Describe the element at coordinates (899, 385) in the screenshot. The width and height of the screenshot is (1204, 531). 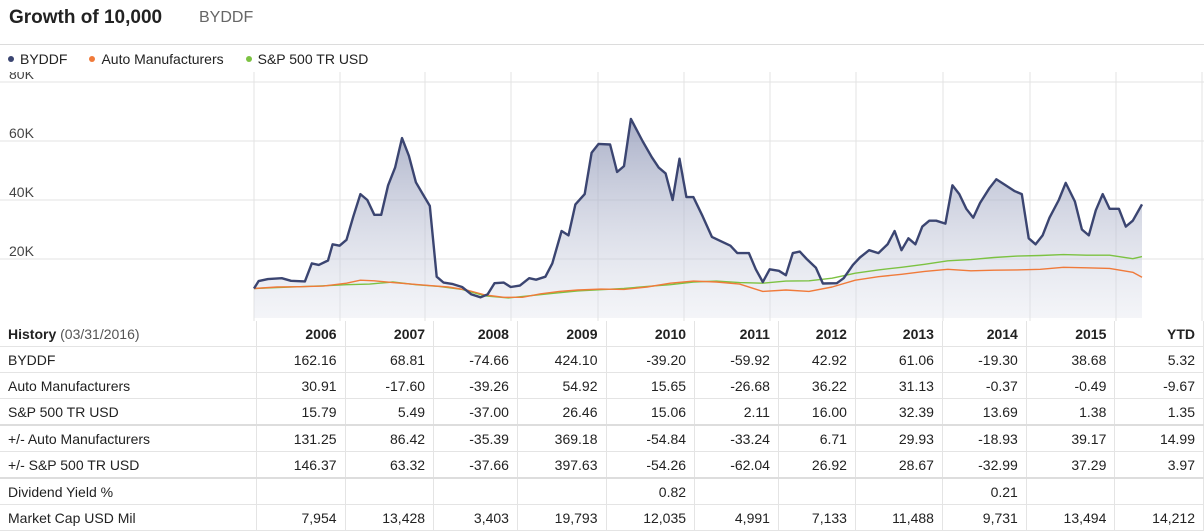
I see `table-cell: 31.13` at that location.